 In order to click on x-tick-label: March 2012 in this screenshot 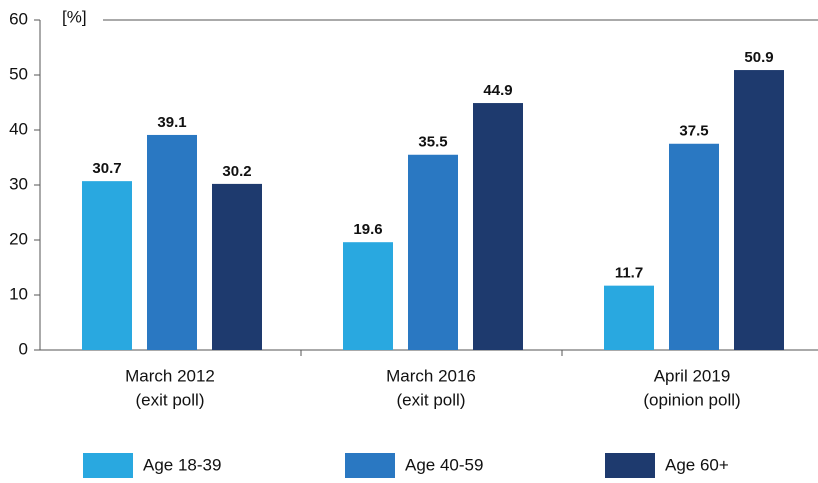, I will do `click(170, 375)`.